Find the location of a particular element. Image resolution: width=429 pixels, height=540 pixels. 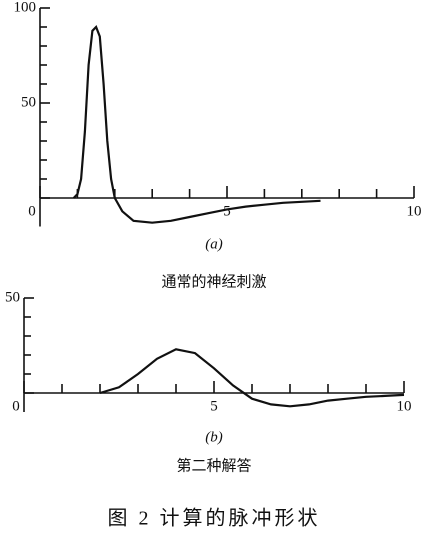

panel-label: (b) is located at coordinates (214, 437).